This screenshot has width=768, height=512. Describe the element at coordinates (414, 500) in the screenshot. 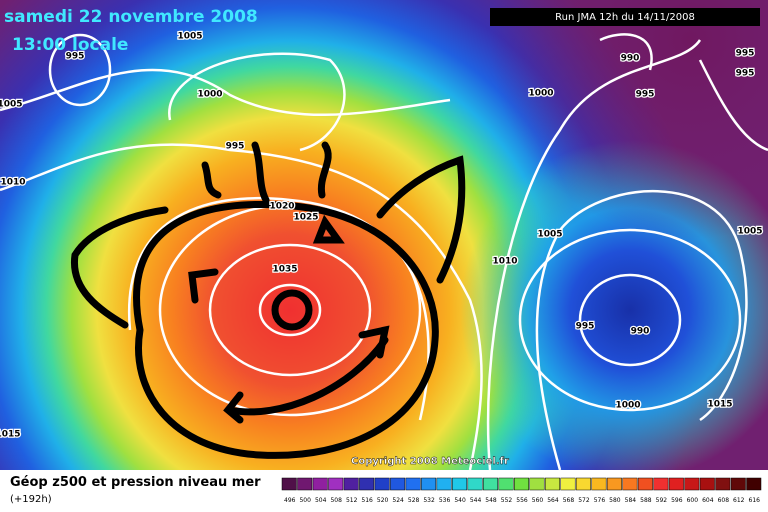

I see `legend-label: 528` at that location.